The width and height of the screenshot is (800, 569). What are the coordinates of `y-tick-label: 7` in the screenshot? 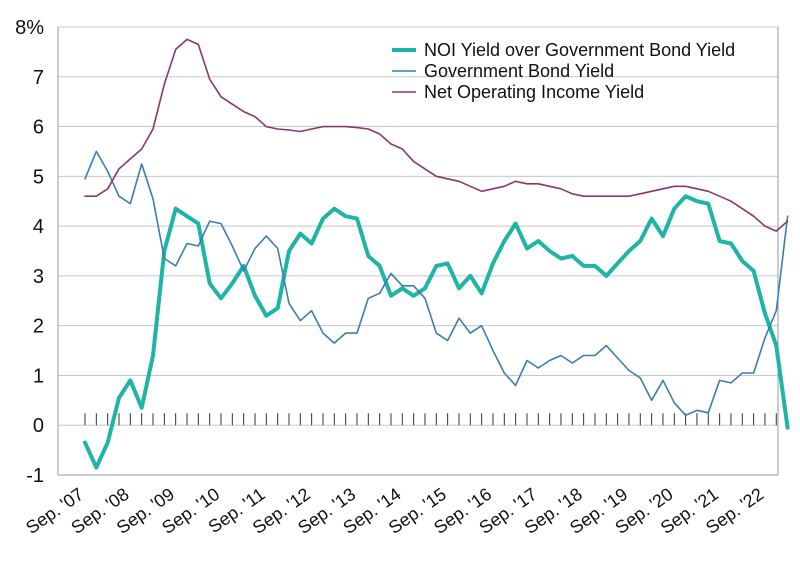 It's located at (38, 78).